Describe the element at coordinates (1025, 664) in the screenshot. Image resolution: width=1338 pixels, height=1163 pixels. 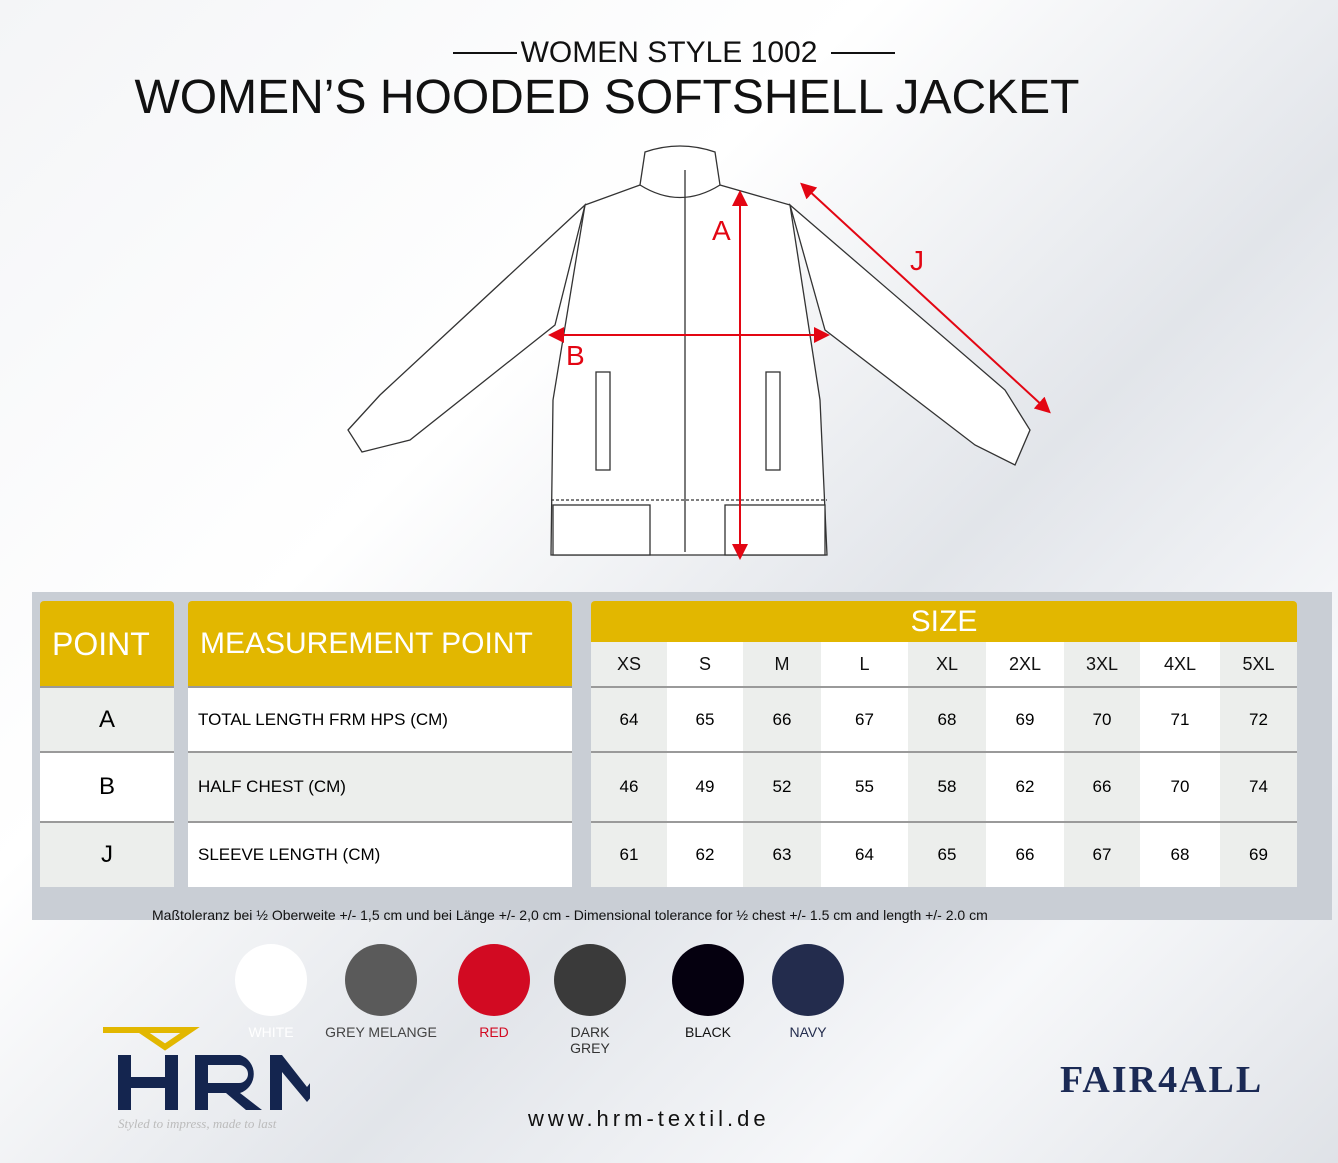
I see `size-col-header: 2XL` at that location.